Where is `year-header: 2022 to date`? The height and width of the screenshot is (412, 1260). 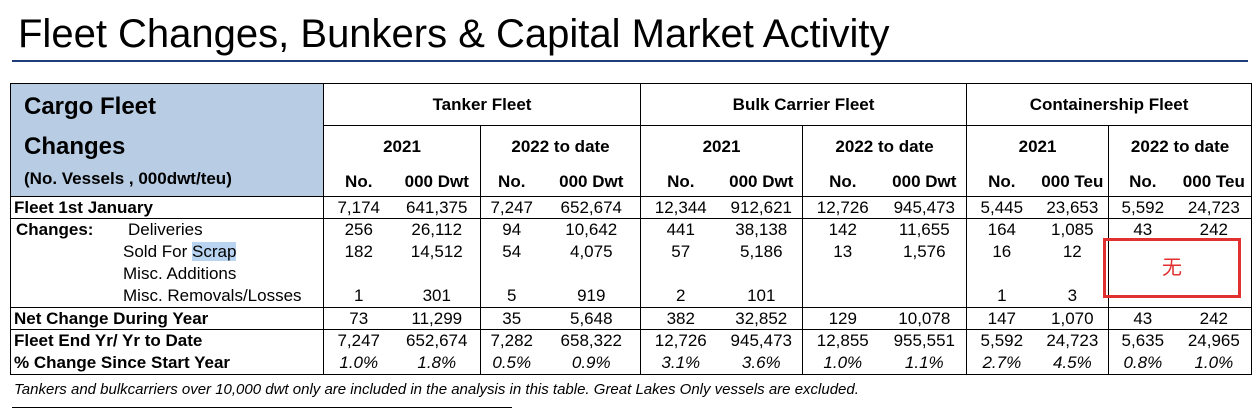 year-header: 2022 to date is located at coordinates (561, 146).